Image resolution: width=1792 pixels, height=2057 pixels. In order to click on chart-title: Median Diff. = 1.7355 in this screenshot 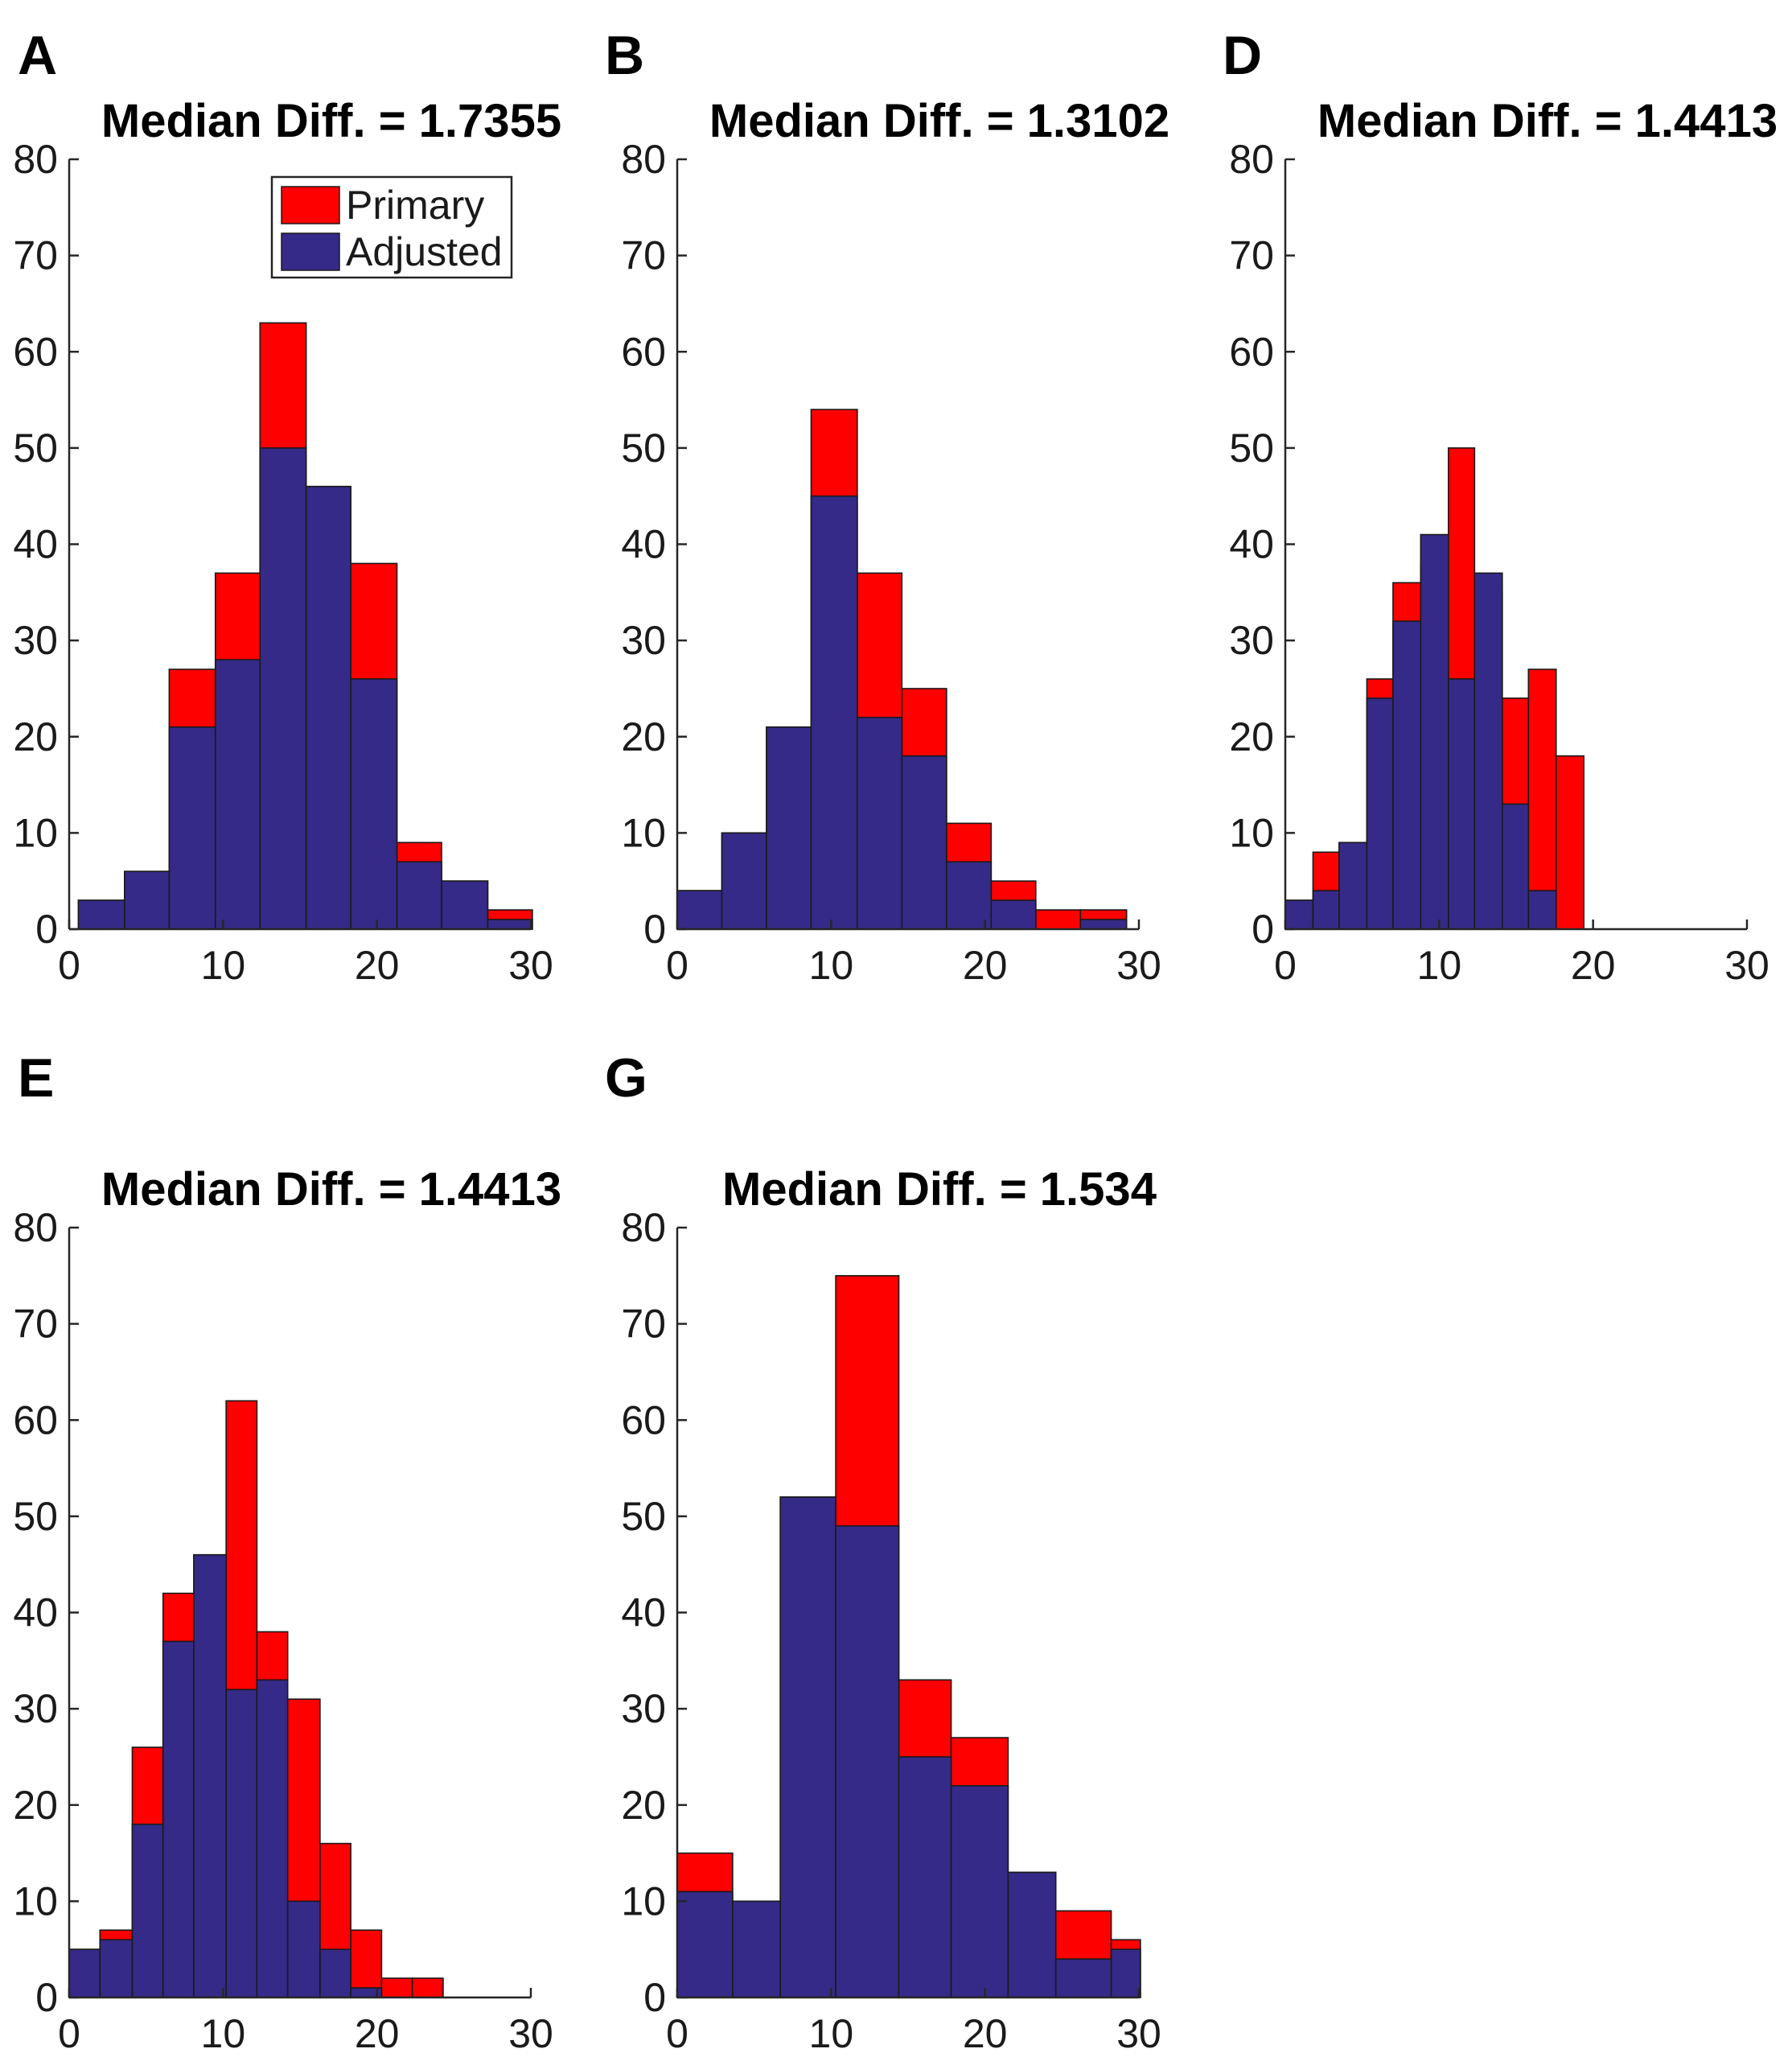, I will do `click(331, 121)`.